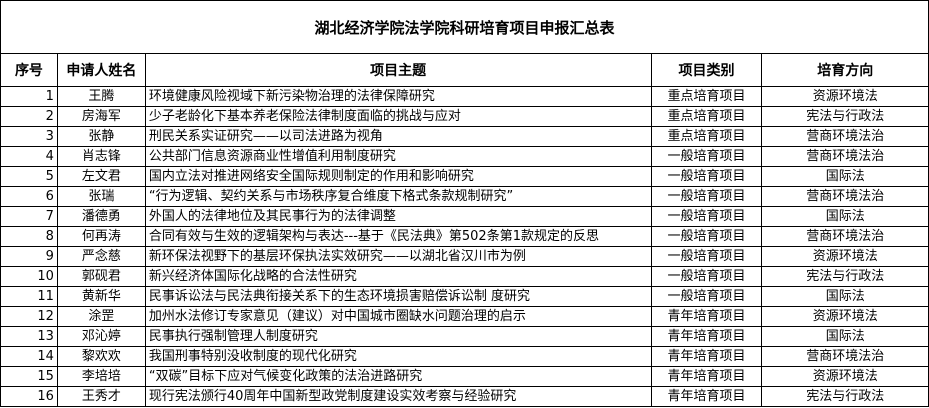  Describe the element at coordinates (398, 216) in the screenshot. I see `cell-topic: 外国人的法律地位及其民事行为的法律调整` at that location.